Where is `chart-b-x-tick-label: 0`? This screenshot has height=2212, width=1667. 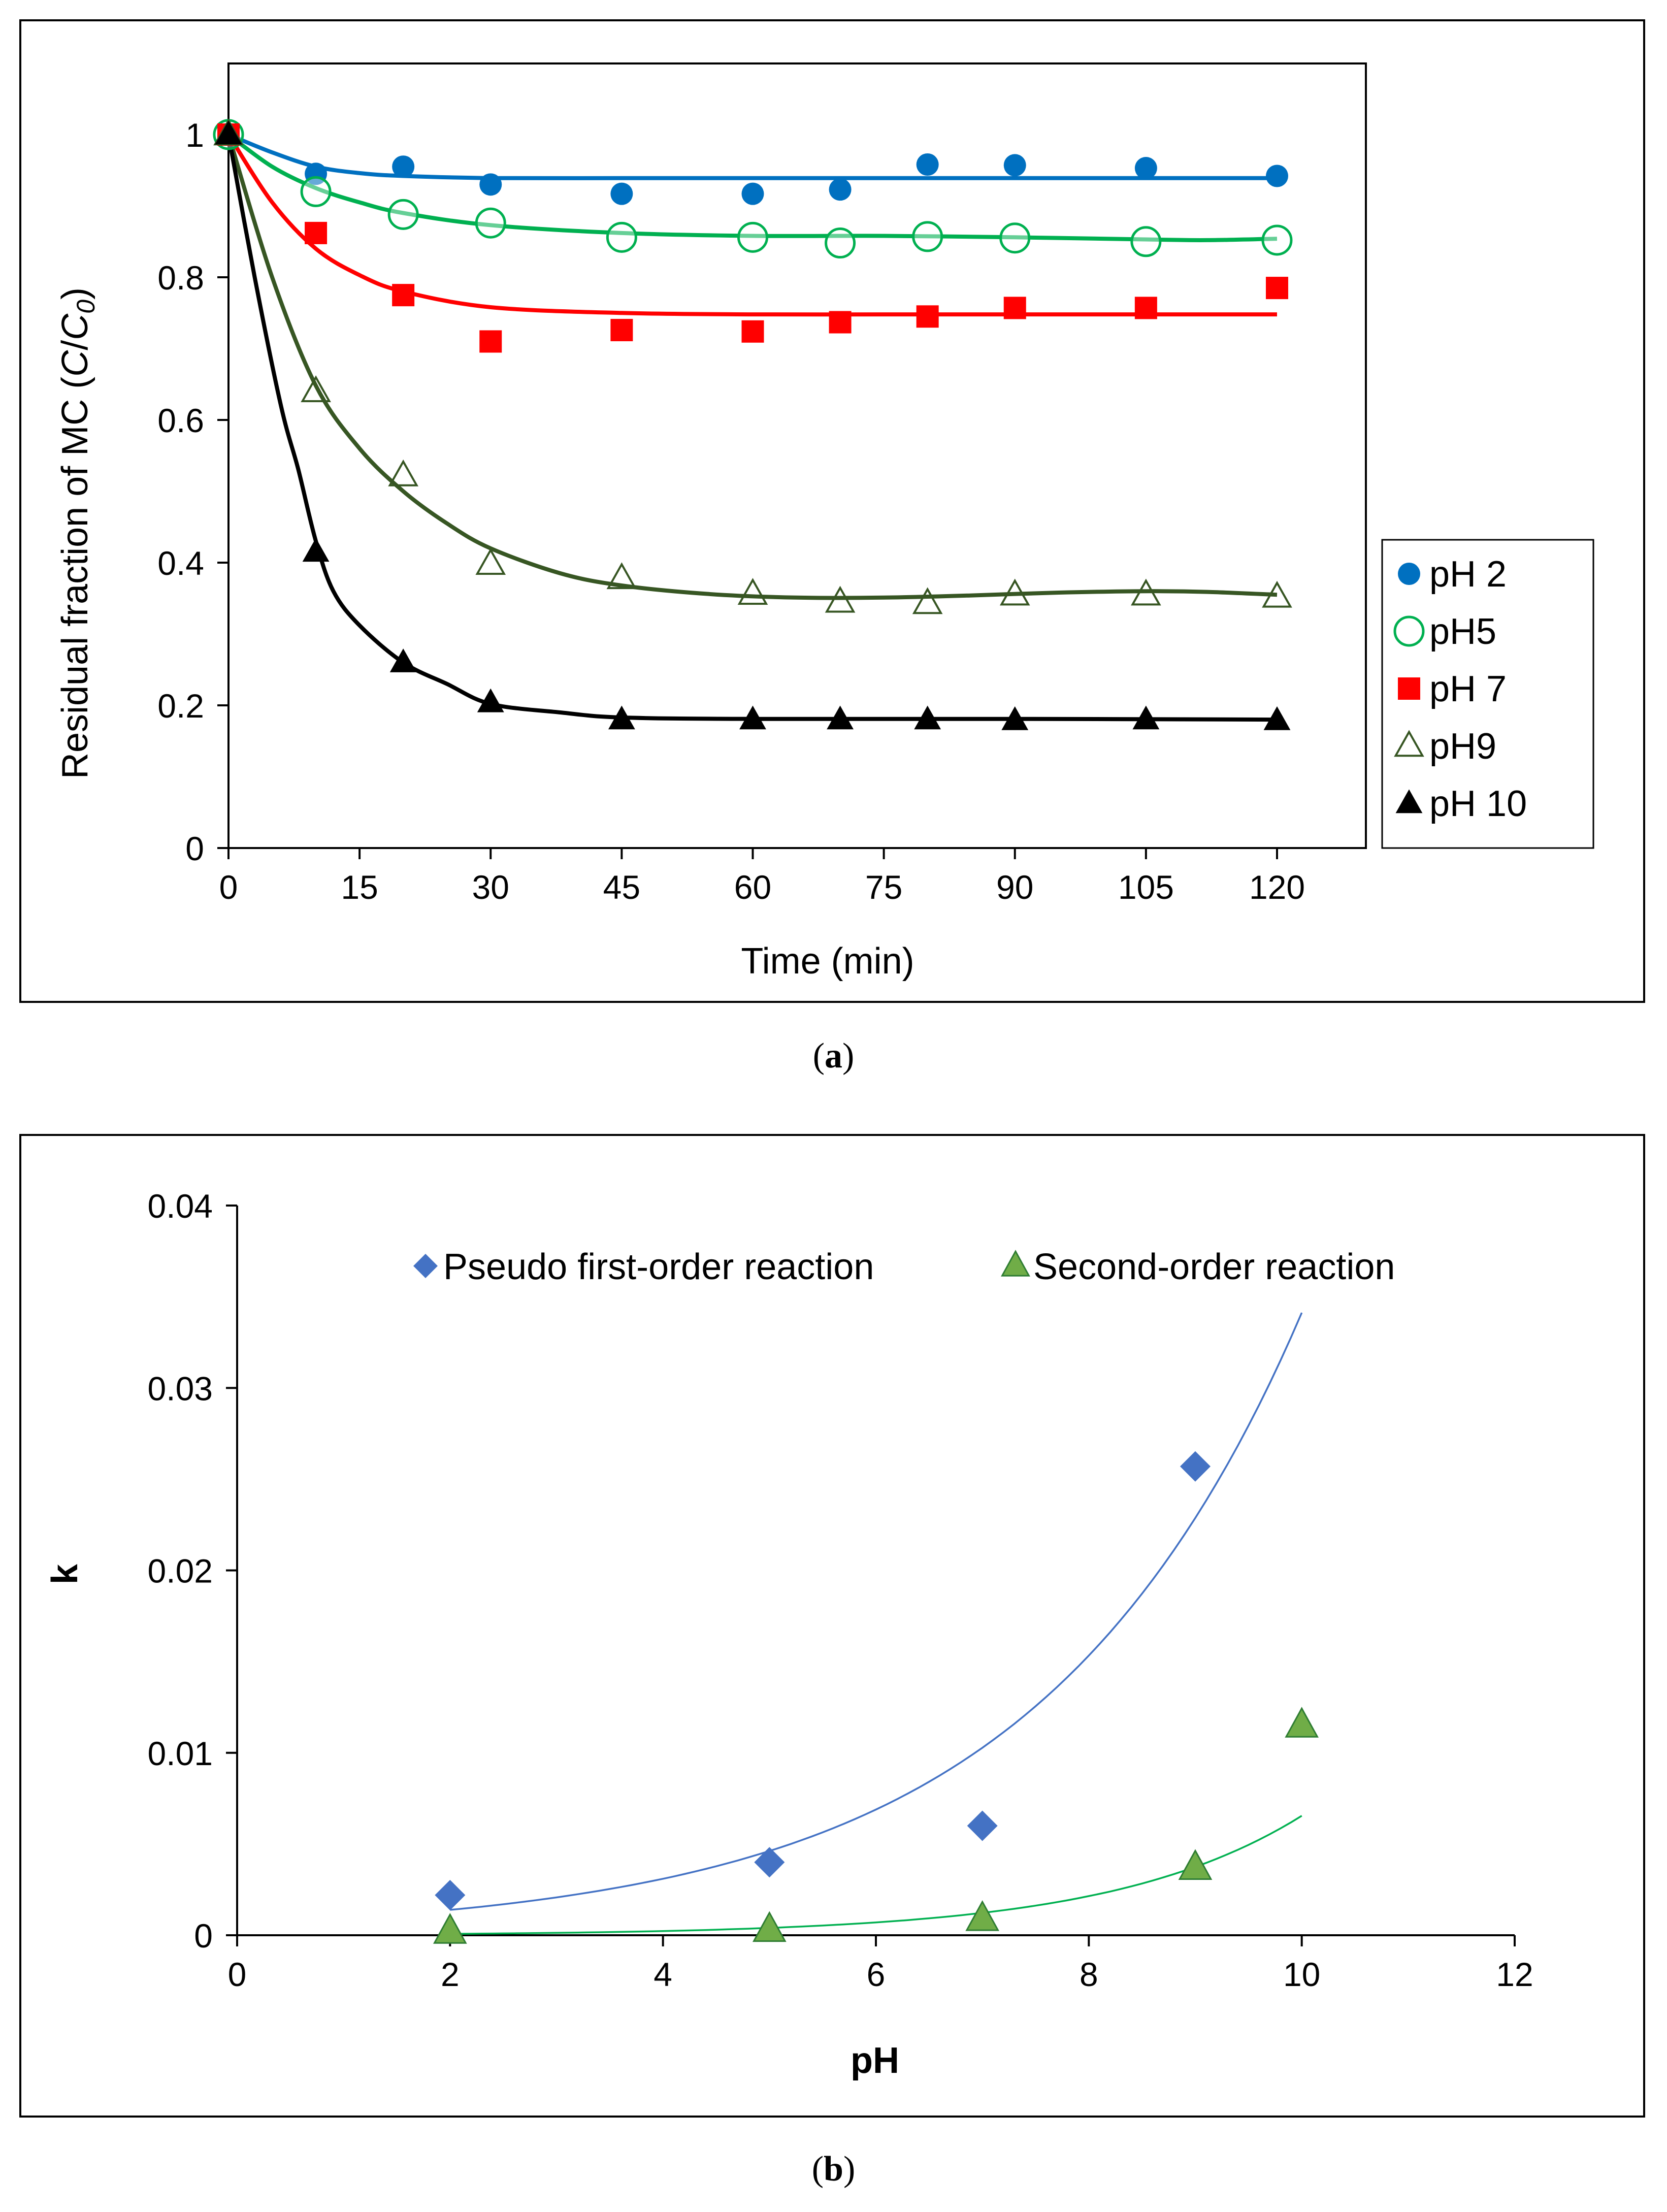 chart-b-x-tick-label: 0 is located at coordinates (238, 1974).